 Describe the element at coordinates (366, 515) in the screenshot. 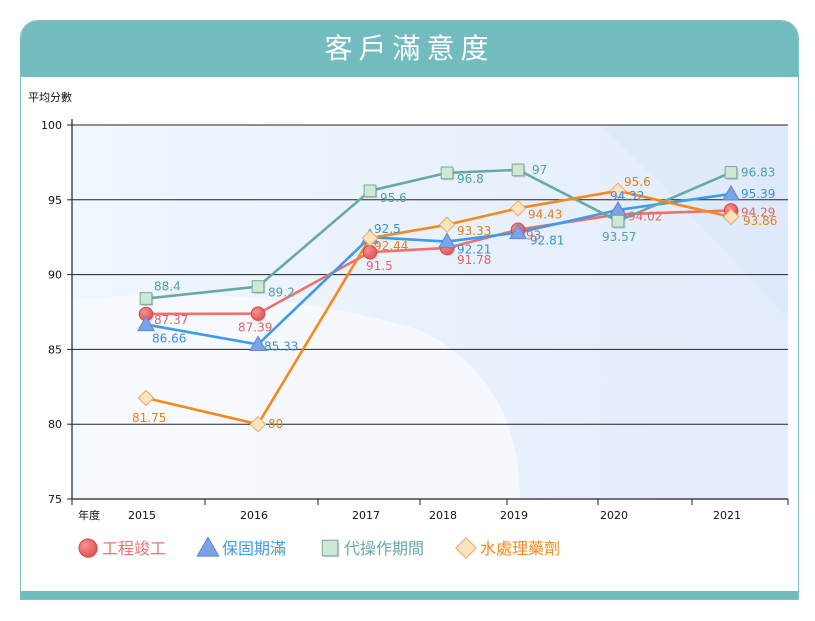

I see `x-tick-label: 2017` at that location.